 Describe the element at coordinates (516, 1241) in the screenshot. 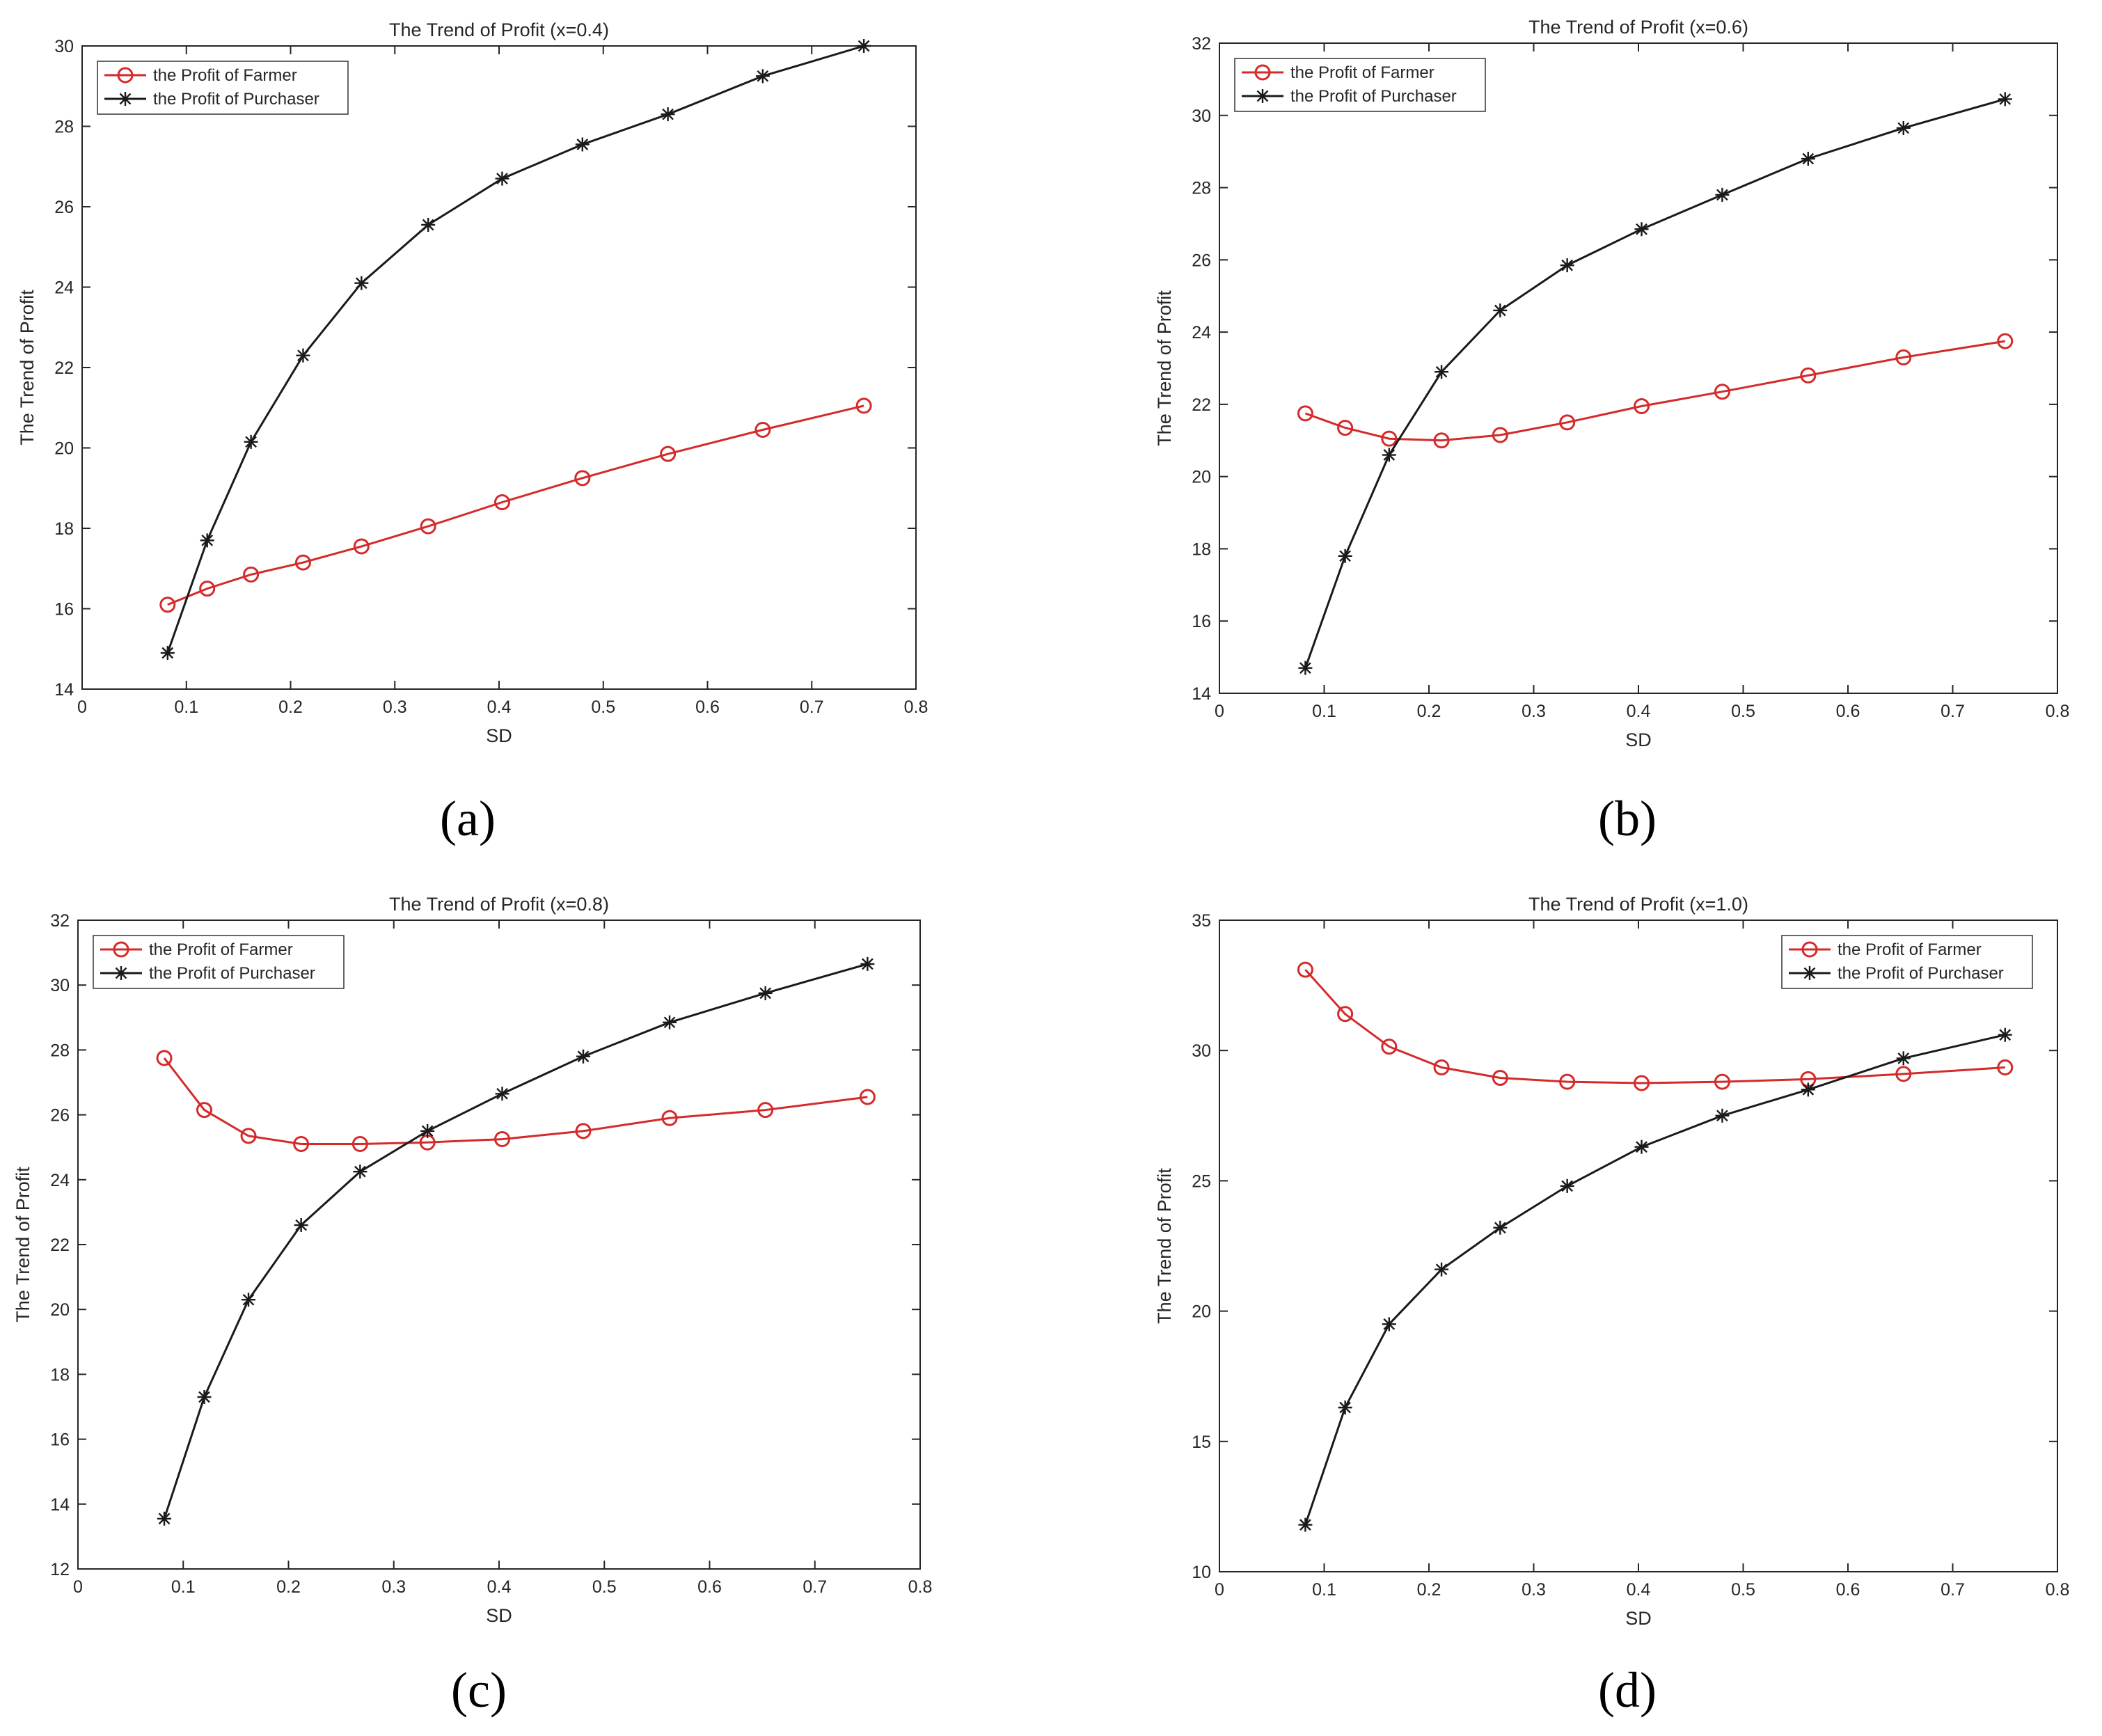

I see `series-purchaser` at that location.